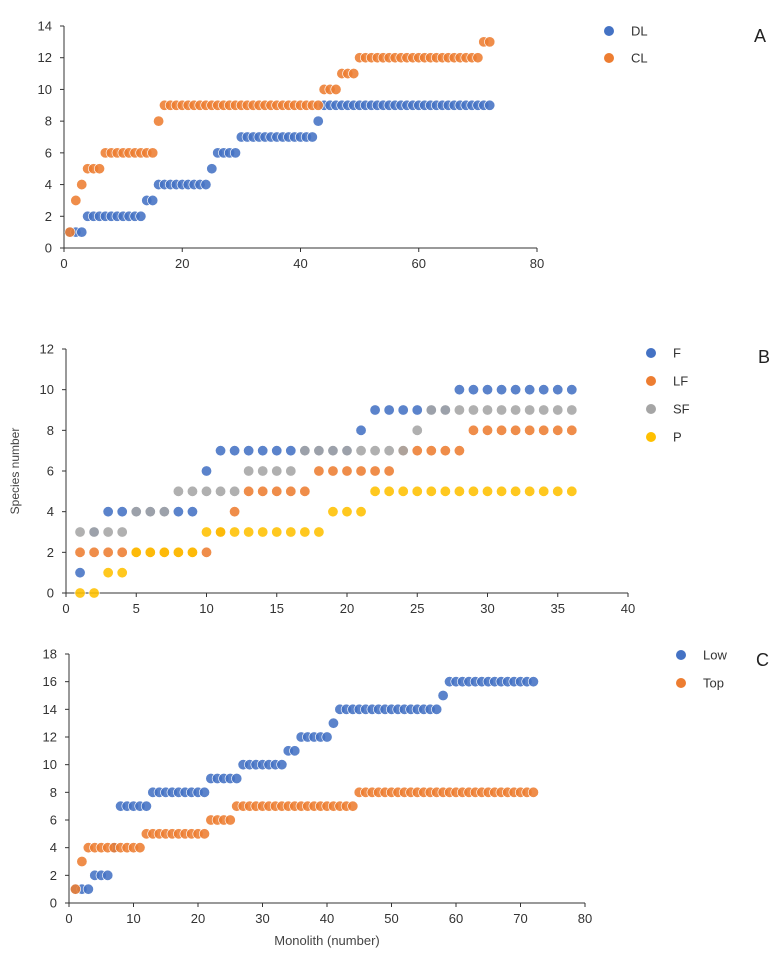 The image size is (779, 963). What do you see at coordinates (626, 45) in the screenshot?
I see `legend: DL CL` at bounding box center [626, 45].